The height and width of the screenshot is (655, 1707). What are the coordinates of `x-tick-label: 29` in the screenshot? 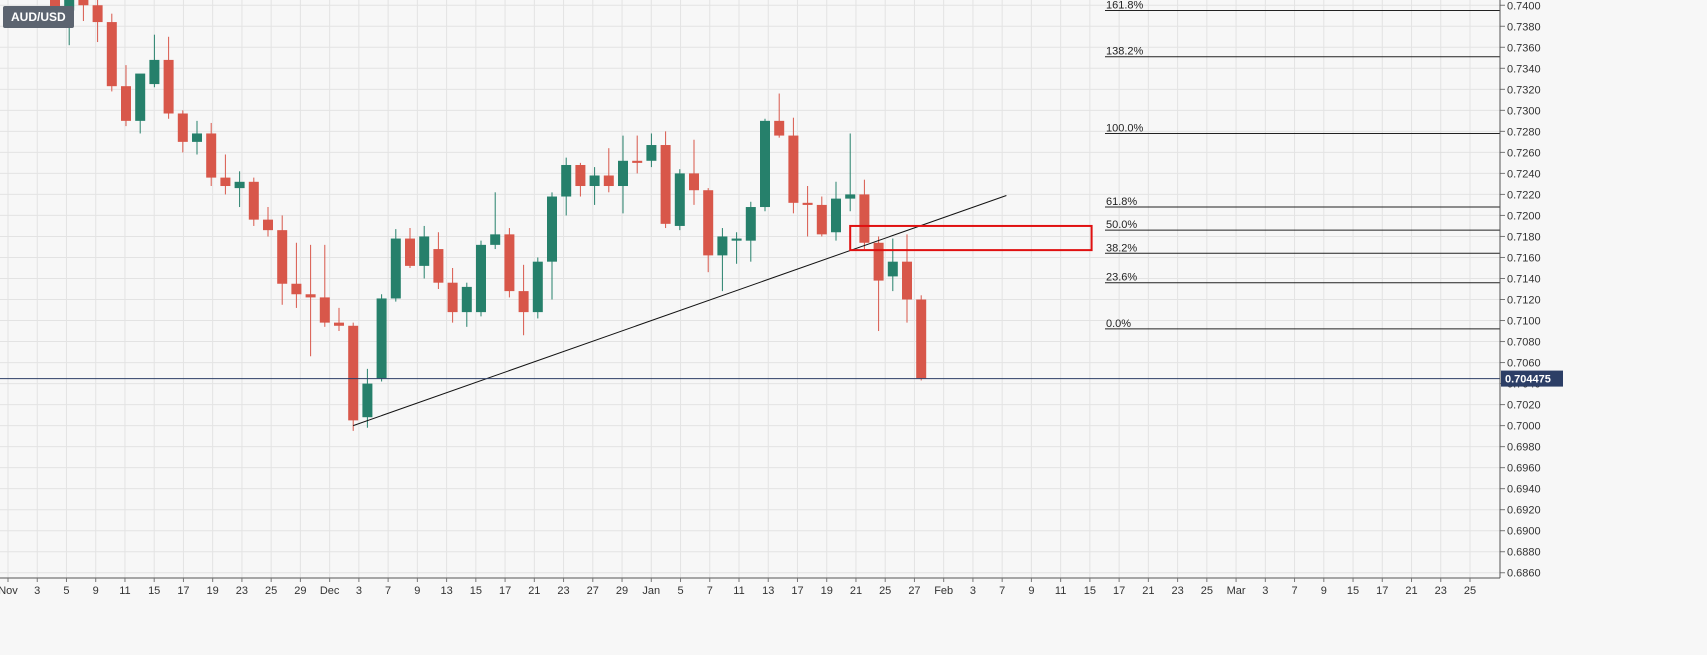 It's located at (300, 591).